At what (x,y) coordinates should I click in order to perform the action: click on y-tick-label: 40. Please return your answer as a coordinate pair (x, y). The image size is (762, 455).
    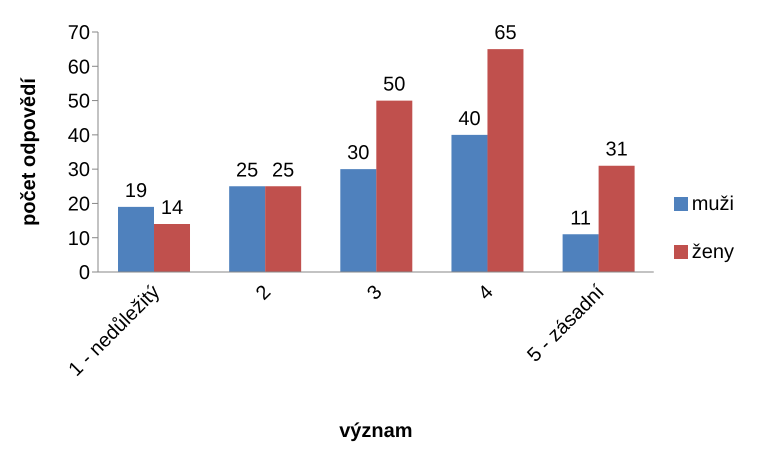
    Looking at the image, I should click on (79, 135).